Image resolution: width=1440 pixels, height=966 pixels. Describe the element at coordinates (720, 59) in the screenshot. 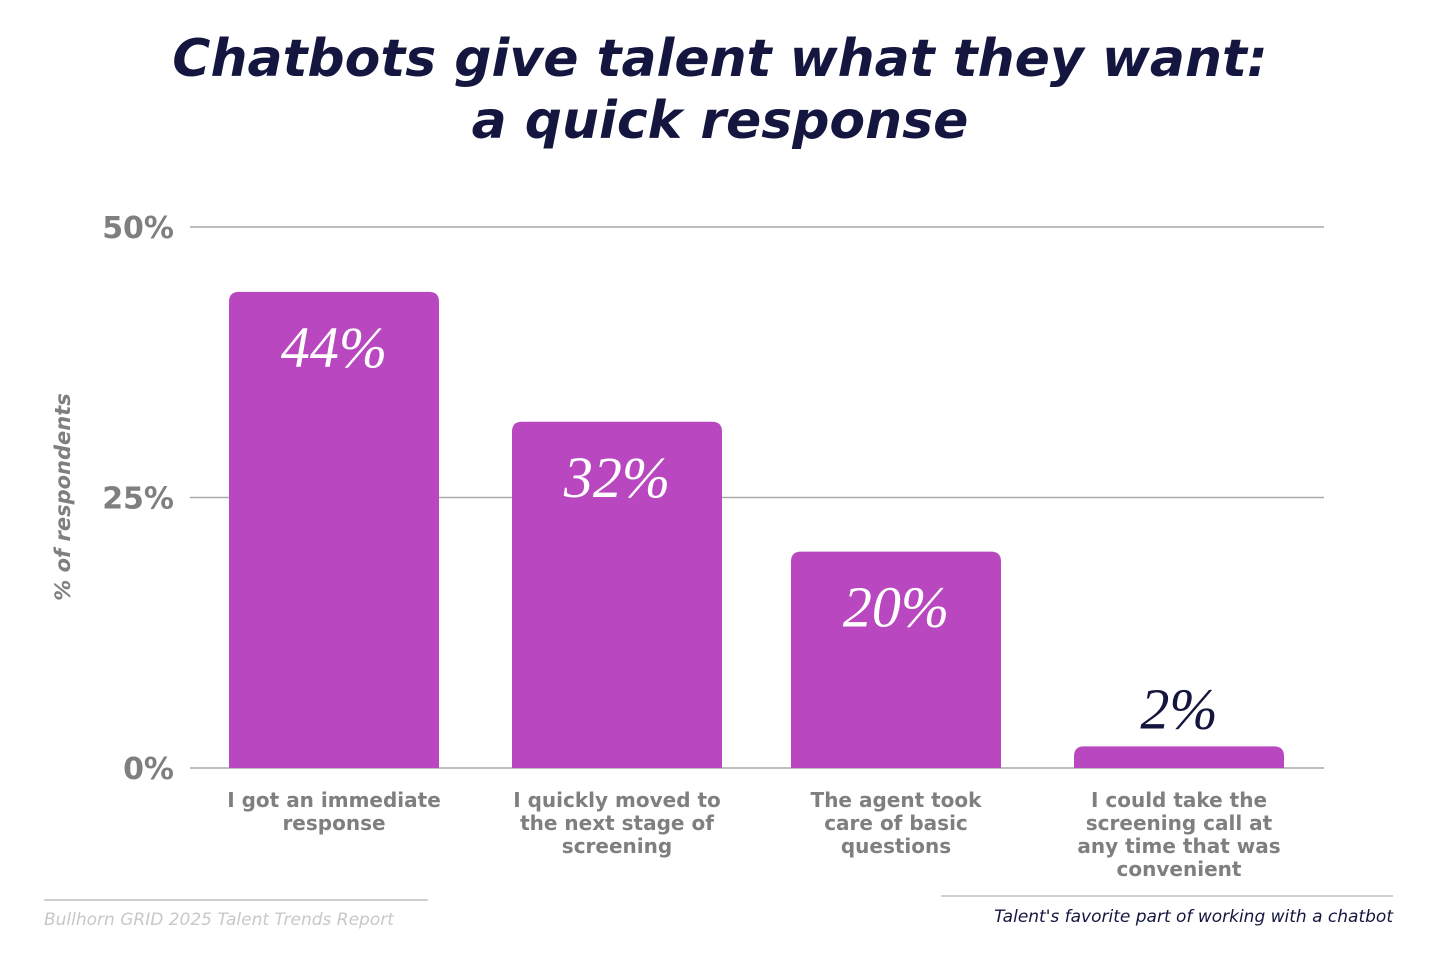

I see `title-line-1: Chatbots give talent what they want:` at that location.